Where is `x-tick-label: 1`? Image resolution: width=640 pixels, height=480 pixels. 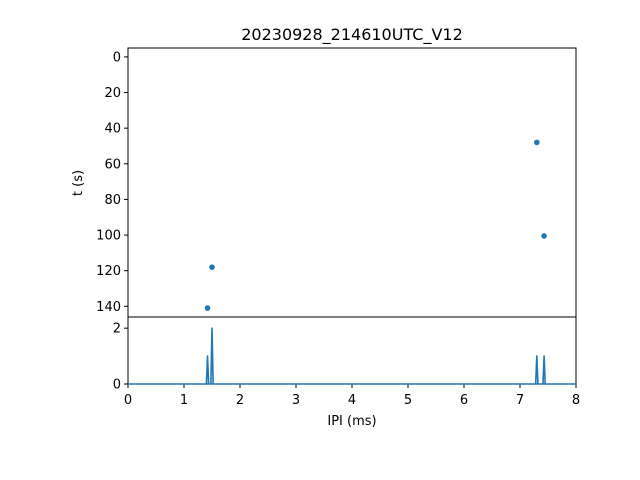
x-tick-label: 1 is located at coordinates (184, 400).